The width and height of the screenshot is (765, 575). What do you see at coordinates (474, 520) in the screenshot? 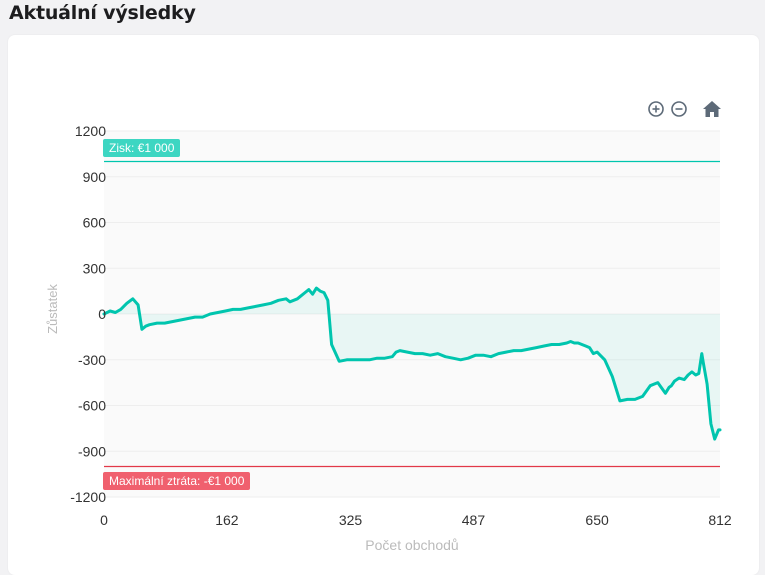
I see `x-tick-label: 487` at bounding box center [474, 520].